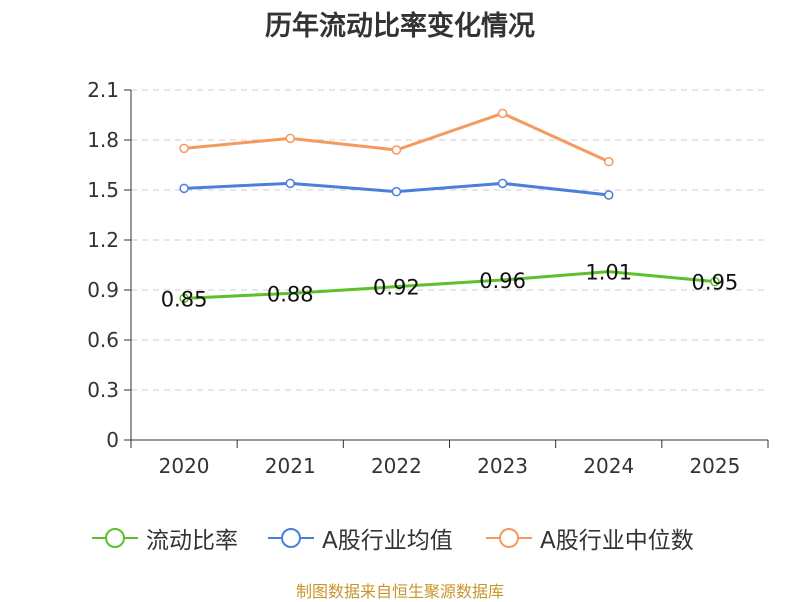 The width and height of the screenshot is (800, 602). What do you see at coordinates (608, 466) in the screenshot?
I see `x-tick-label: 2024` at bounding box center [608, 466].